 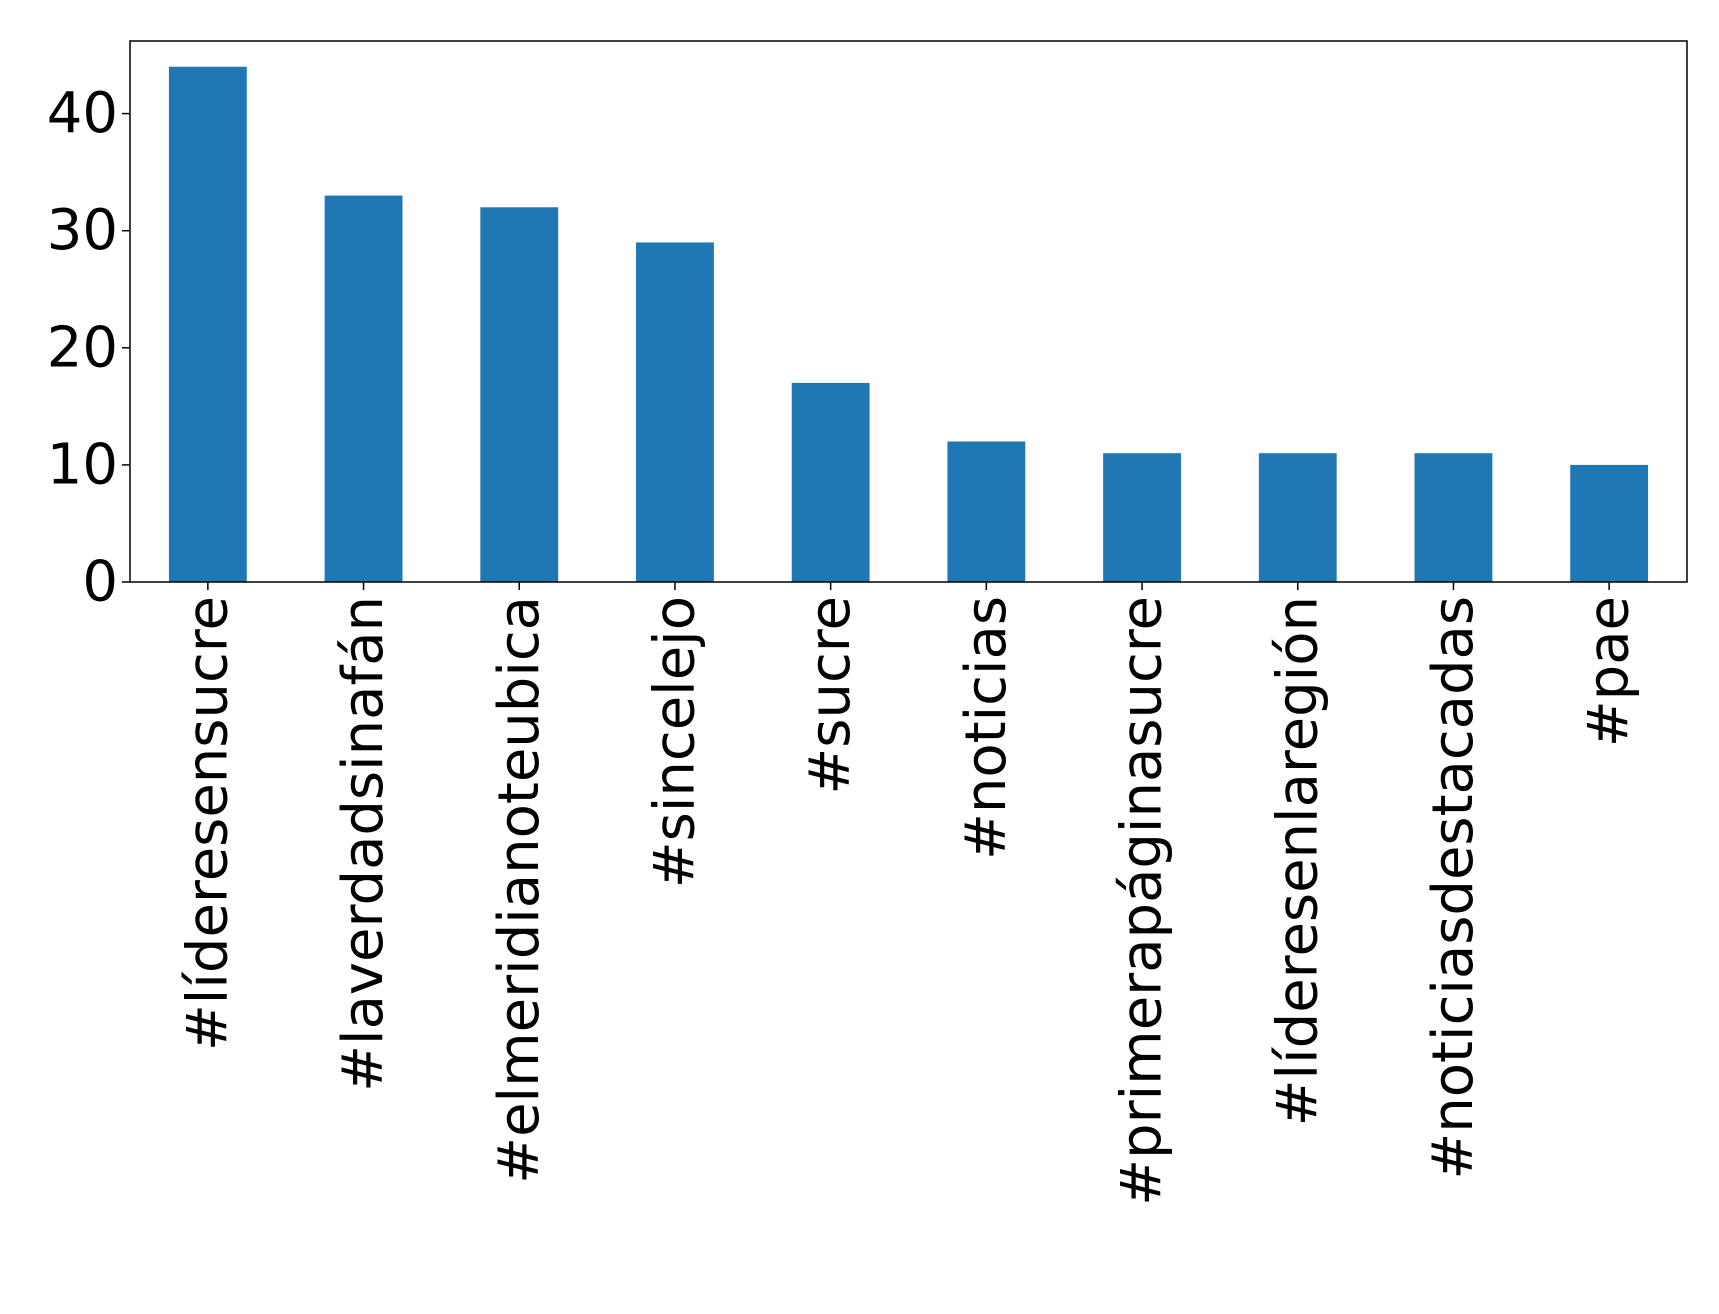 What do you see at coordinates (519, 890) in the screenshot?
I see `x-tick-label: #elmeridianoteubica` at bounding box center [519, 890].